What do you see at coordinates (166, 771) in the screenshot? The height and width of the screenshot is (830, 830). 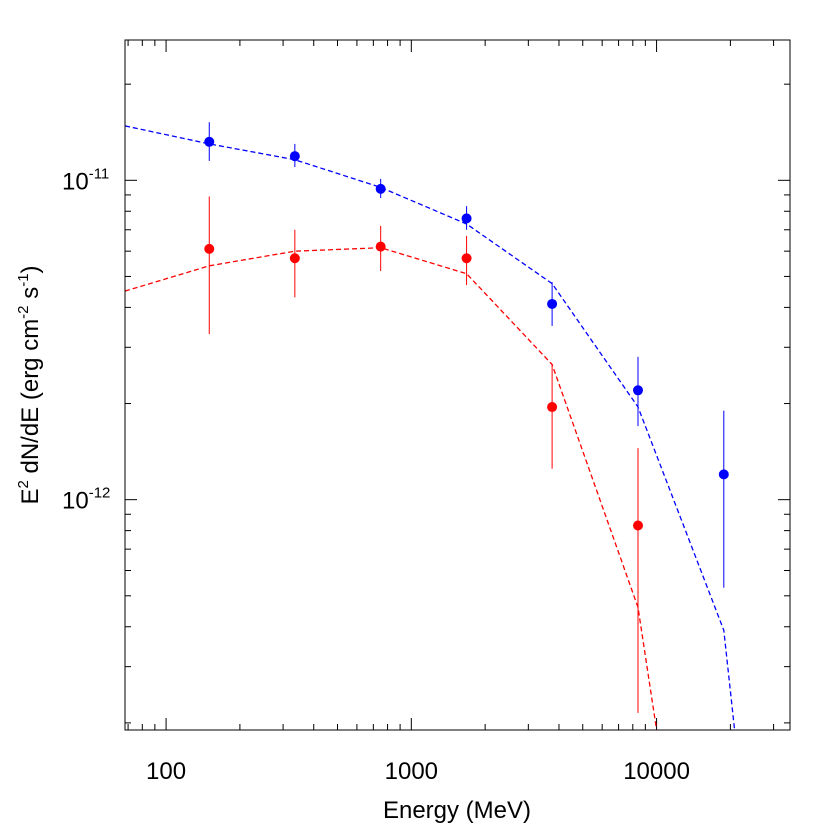 I see `x-tick-label: 100` at bounding box center [166, 771].